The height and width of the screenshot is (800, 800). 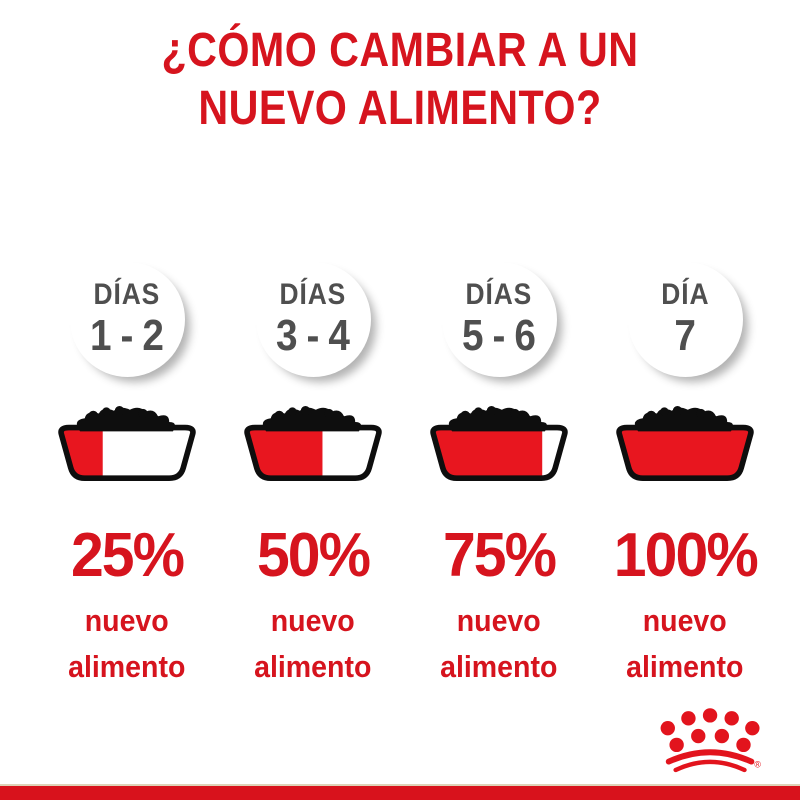 I want to click on day-badge-range: 7, so click(x=685, y=335).